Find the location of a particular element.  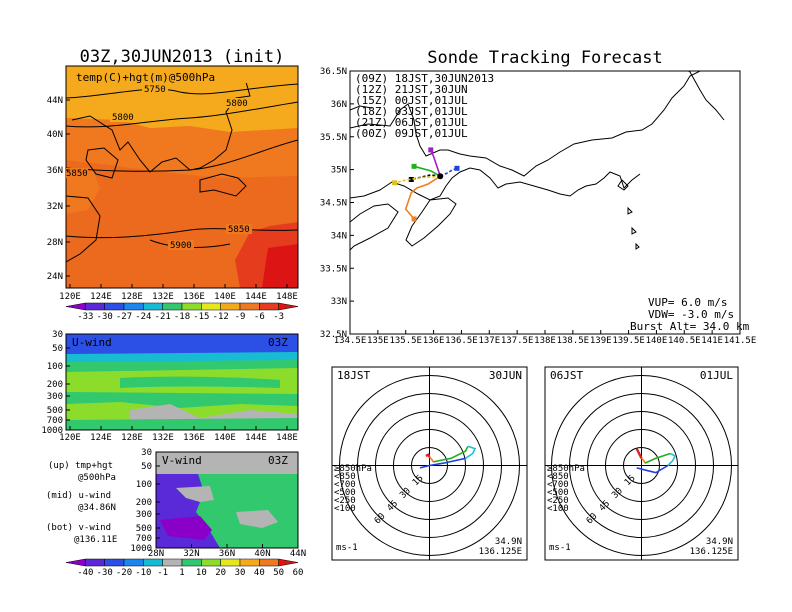

vwind-lat-ticks: 28N 32N 36N 40N 44N is located at coordinates (227, 551).